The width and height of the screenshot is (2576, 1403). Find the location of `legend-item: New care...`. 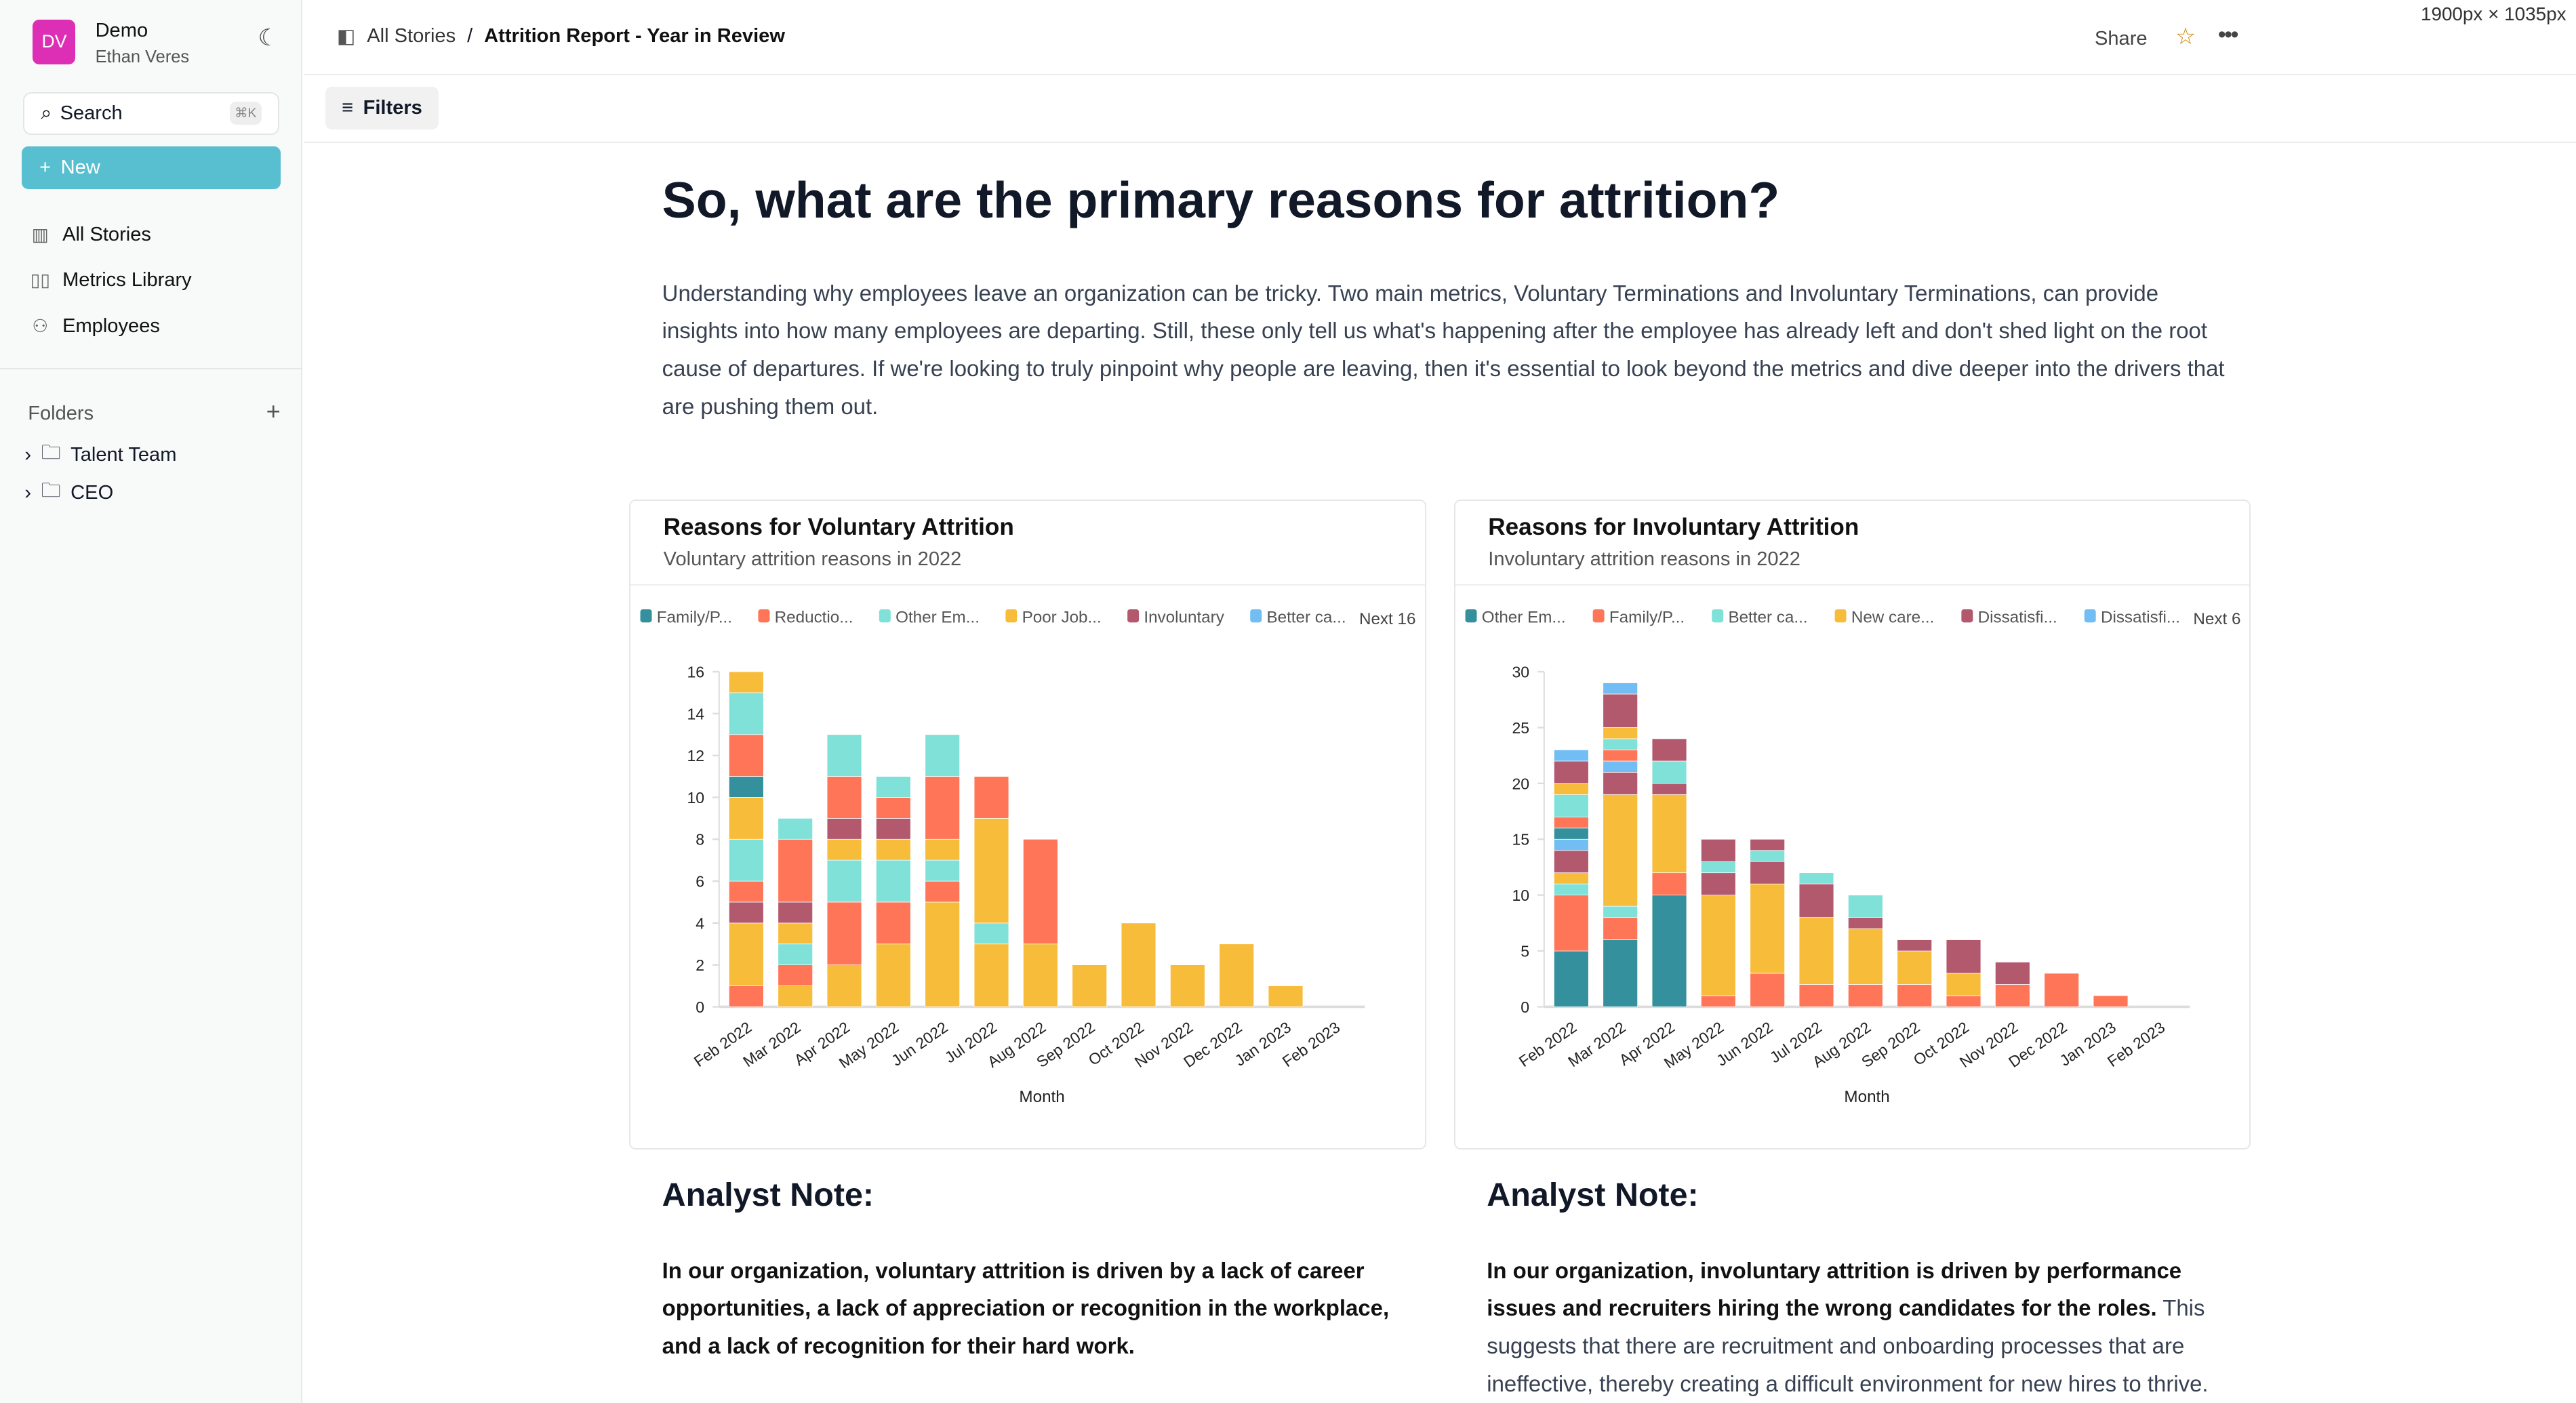

legend-item: New care... is located at coordinates (1892, 617).